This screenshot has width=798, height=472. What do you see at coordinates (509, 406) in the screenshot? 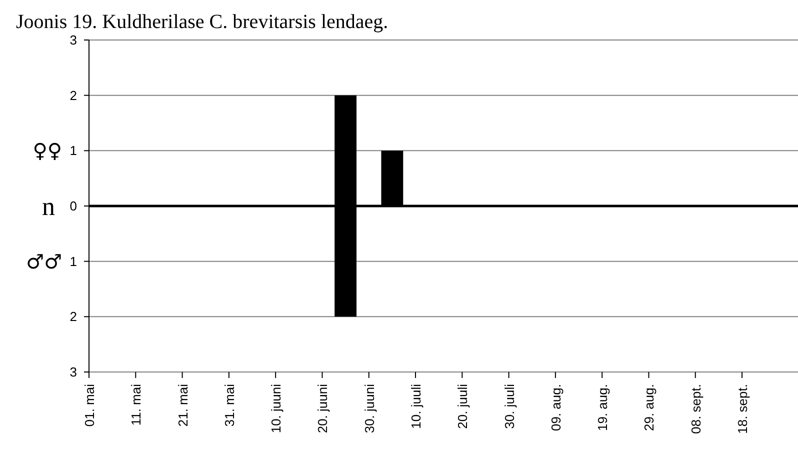
I see `x-tick-label: 30. juuli` at bounding box center [509, 406].